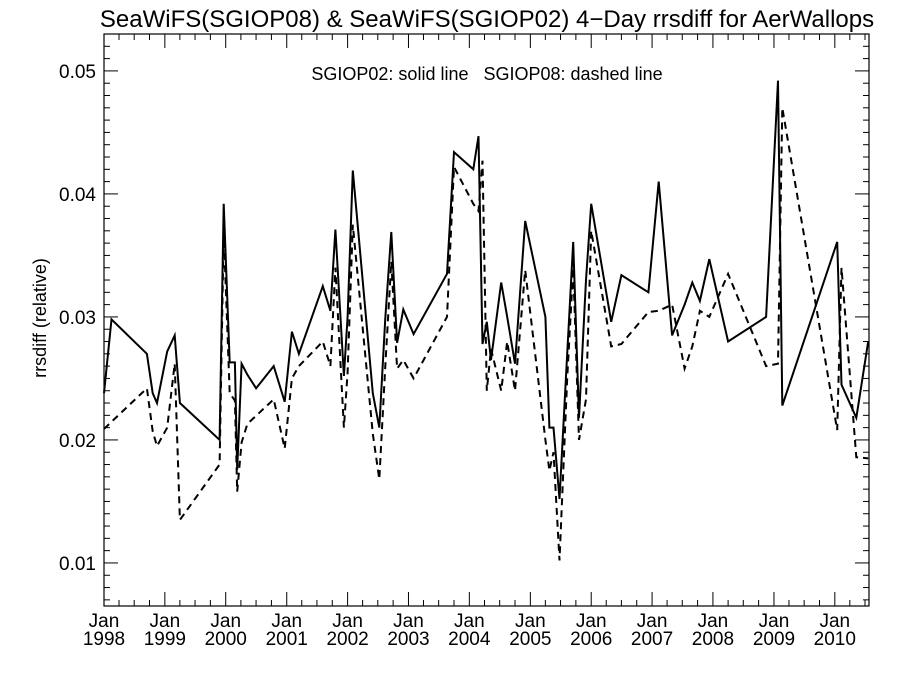 Image resolution: width=900 pixels, height=675 pixels. What do you see at coordinates (226, 639) in the screenshot?
I see `x-tick-label-year: 2000` at bounding box center [226, 639].